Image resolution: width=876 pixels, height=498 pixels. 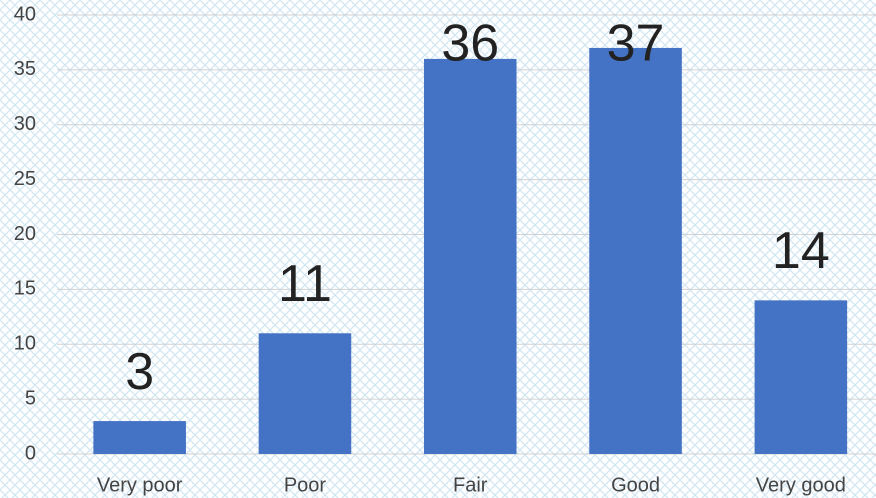 What do you see at coordinates (25, 179) in the screenshot?
I see `y-tick-label: 25` at bounding box center [25, 179].